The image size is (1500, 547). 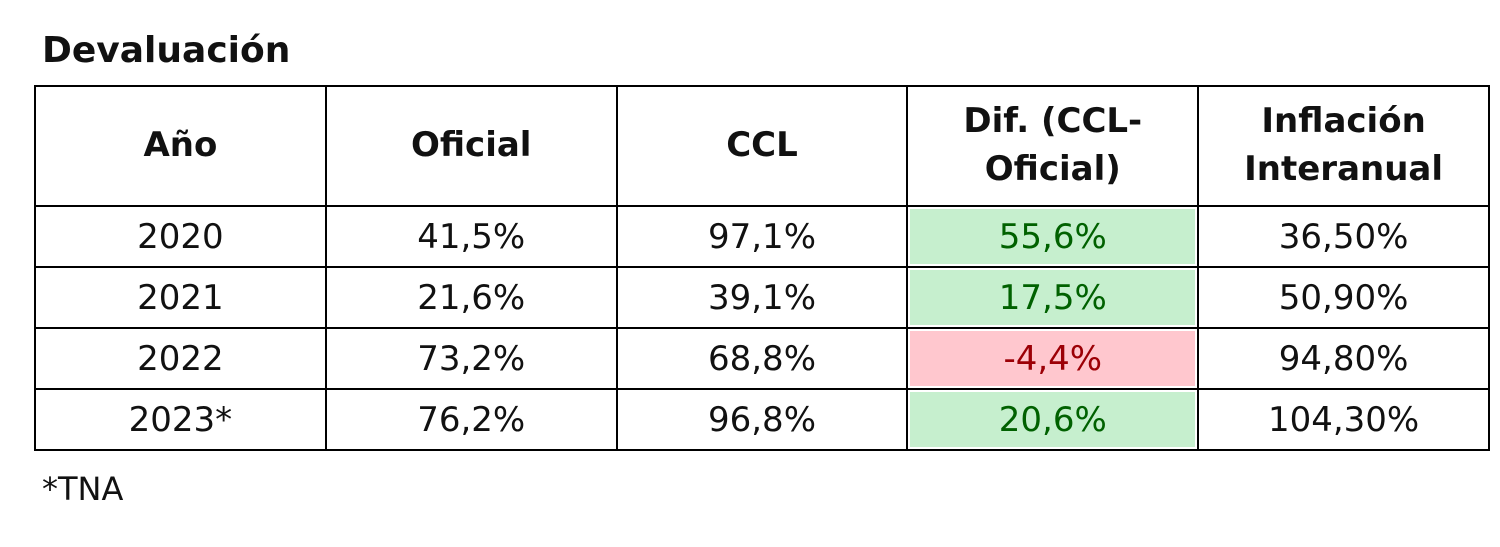 What do you see at coordinates (1053, 146) in the screenshot?
I see `header-cell: Dif. (CCL-Oficial)` at bounding box center [1053, 146].